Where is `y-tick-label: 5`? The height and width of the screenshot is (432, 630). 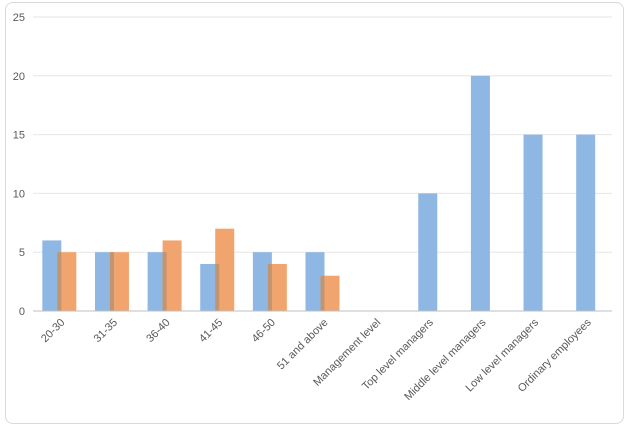 y-tick-label: 5 is located at coordinates (22, 253).